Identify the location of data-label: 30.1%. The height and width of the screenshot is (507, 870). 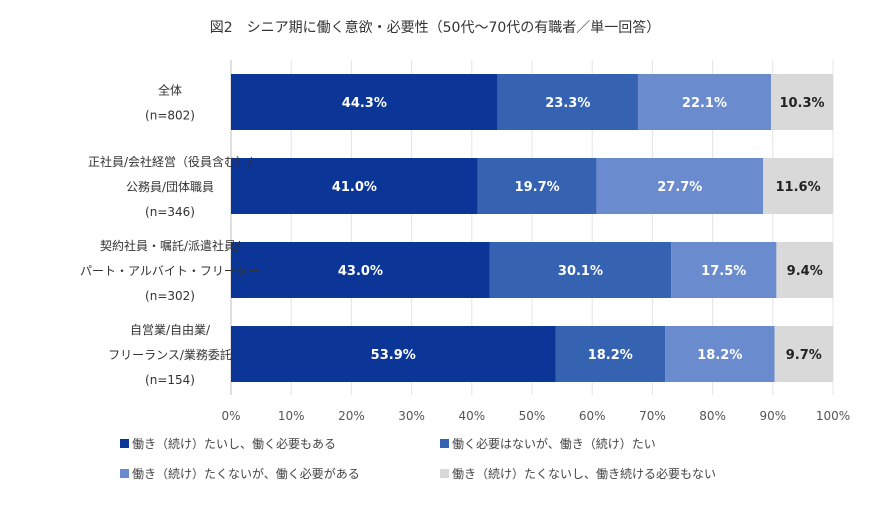
(580, 271).